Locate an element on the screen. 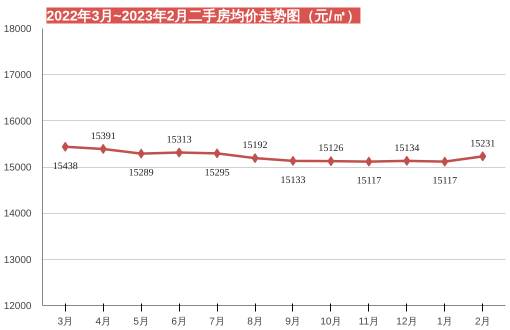 This screenshot has height=330, width=510. x-tick-label: 5月 is located at coordinates (141, 322).